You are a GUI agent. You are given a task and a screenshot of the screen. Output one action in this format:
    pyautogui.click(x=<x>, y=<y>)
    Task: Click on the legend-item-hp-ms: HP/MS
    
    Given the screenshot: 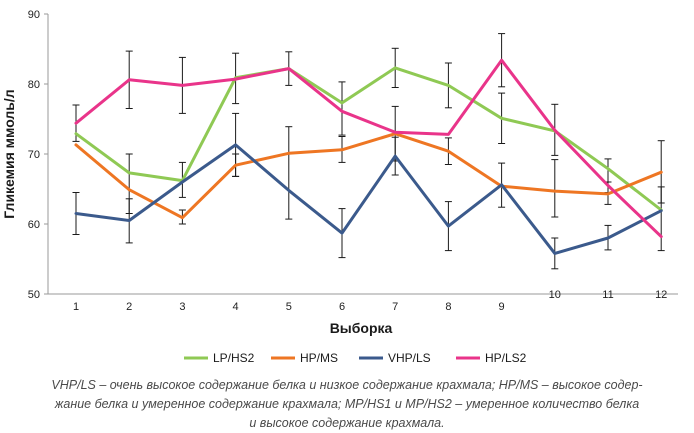 What is the action you would take?
    pyautogui.click(x=304, y=358)
    